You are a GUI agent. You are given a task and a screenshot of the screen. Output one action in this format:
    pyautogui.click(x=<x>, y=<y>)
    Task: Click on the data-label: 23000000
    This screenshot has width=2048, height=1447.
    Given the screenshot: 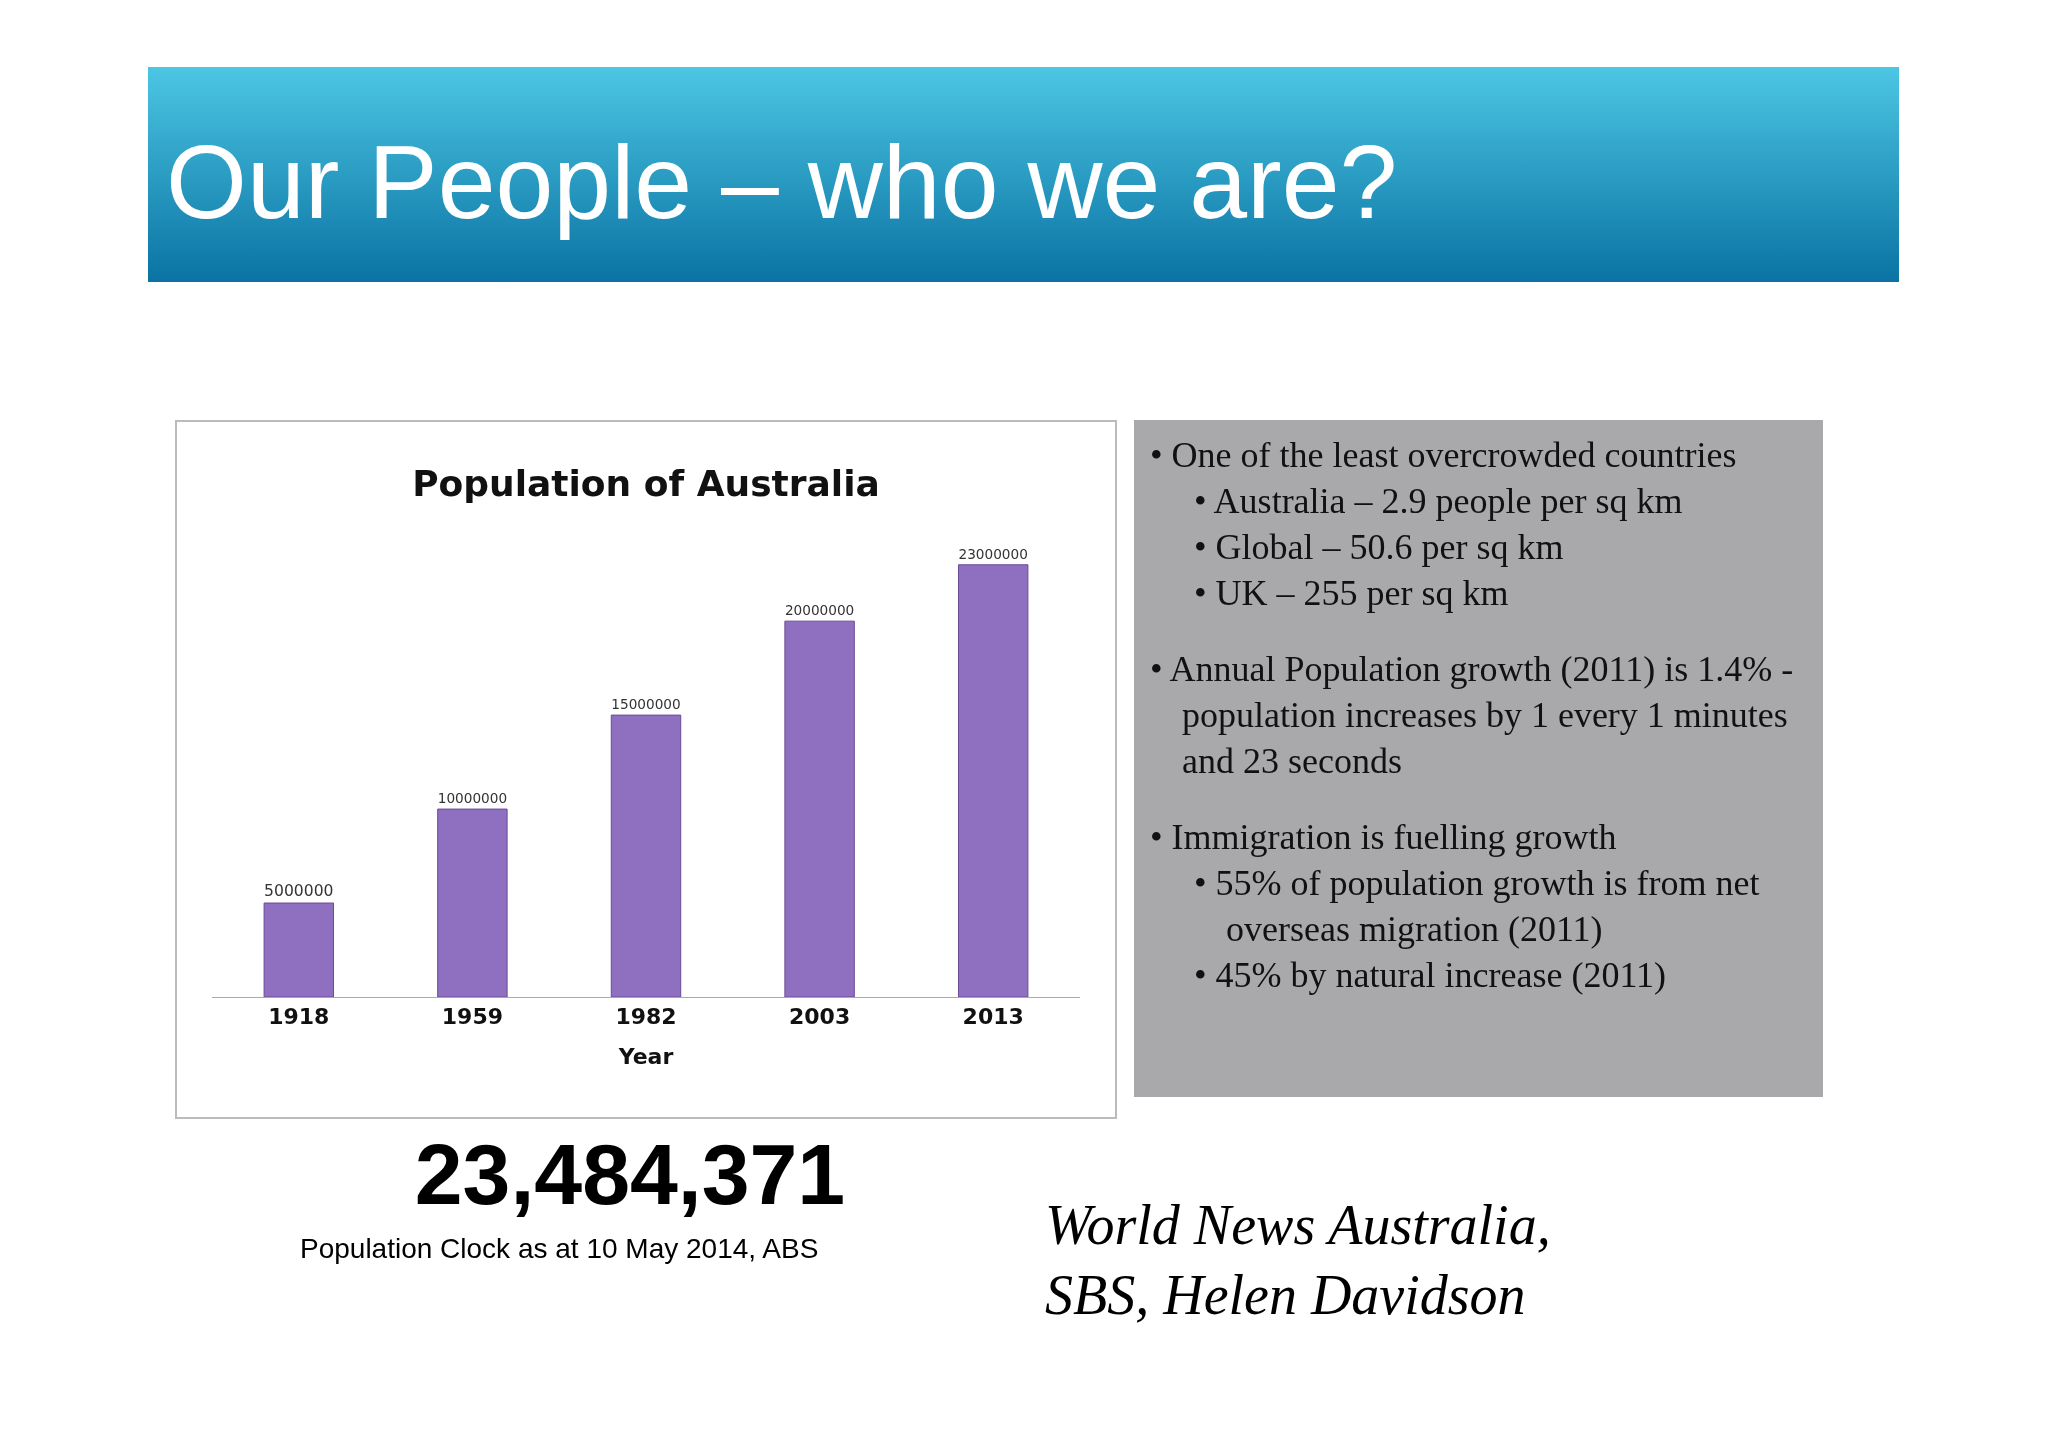 What is the action you would take?
    pyautogui.click(x=993, y=553)
    